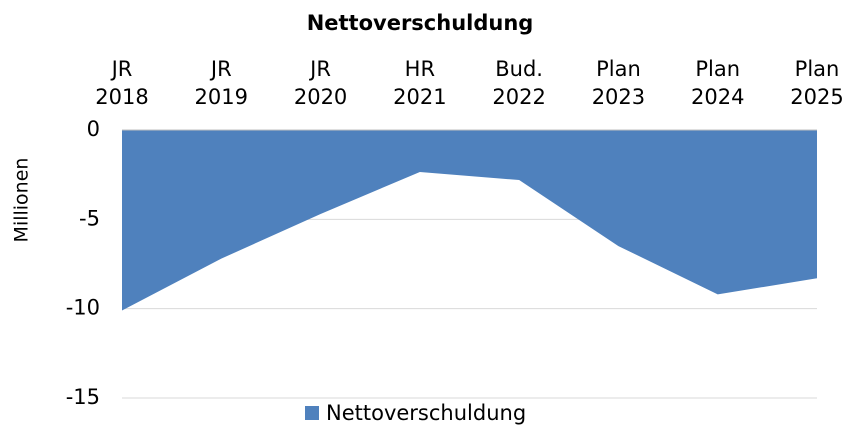  Describe the element at coordinates (93, 129) in the screenshot. I see `y-tick-label: 0` at that location.